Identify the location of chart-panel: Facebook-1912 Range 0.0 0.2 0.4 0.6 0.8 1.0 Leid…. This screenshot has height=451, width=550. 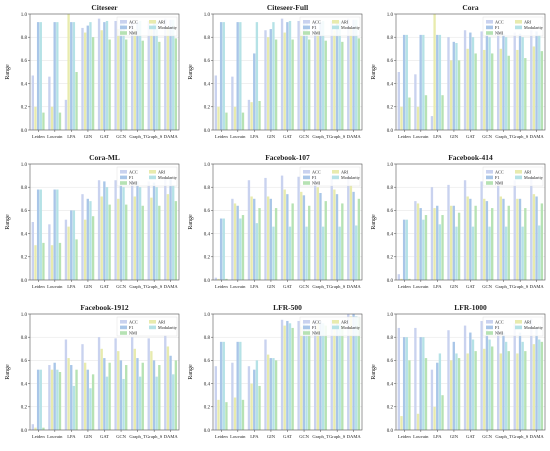
(91, 375).